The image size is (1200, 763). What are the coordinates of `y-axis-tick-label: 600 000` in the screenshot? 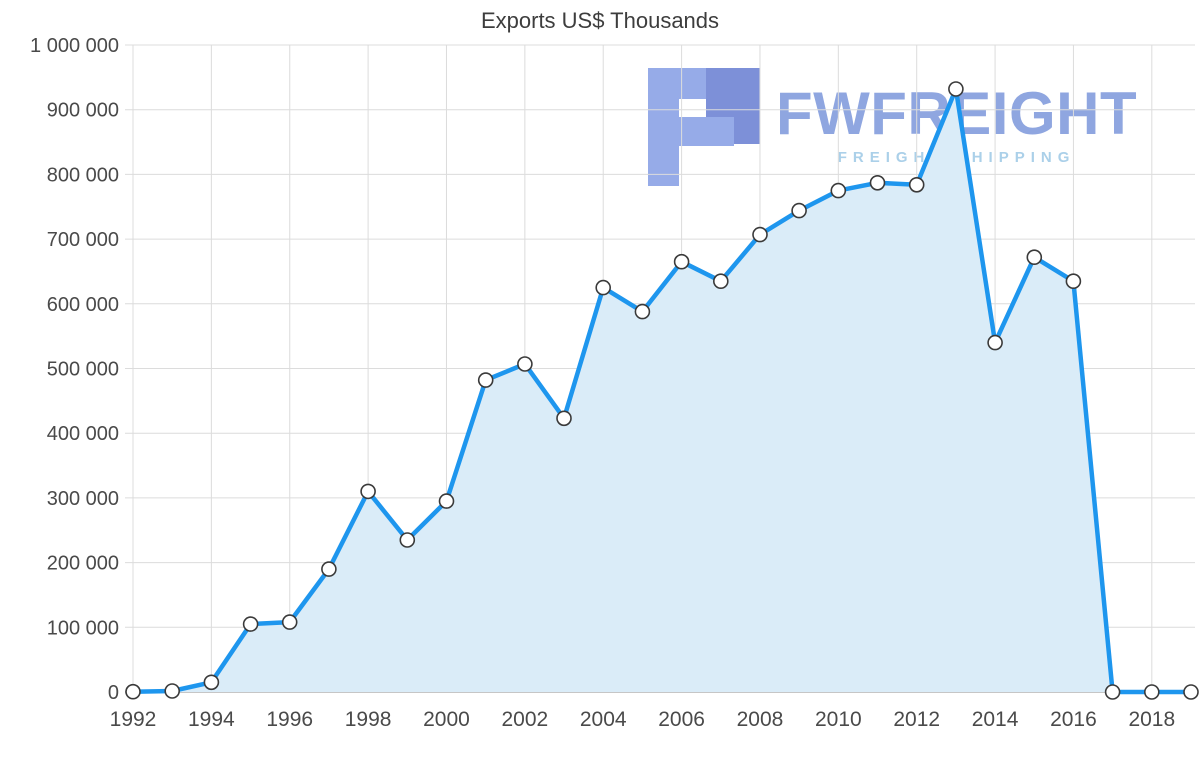 It's located at (83, 305).